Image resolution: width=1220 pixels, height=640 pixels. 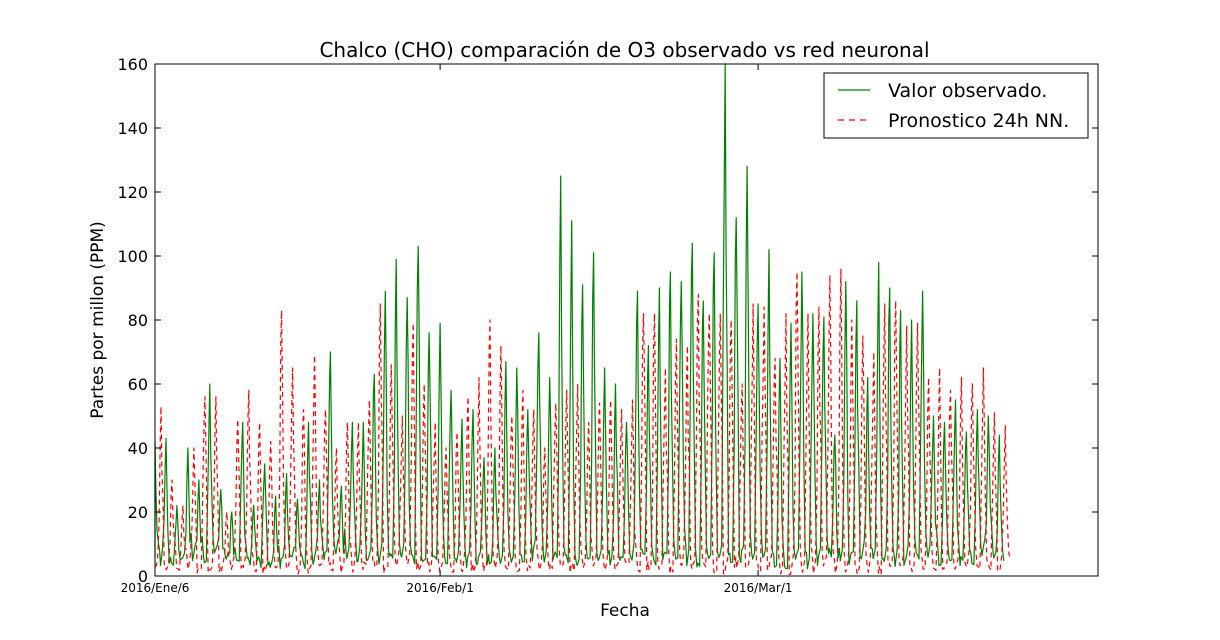 What do you see at coordinates (98, 320) in the screenshot?
I see `y-axis-label: Partes por millon (PPM)` at bounding box center [98, 320].